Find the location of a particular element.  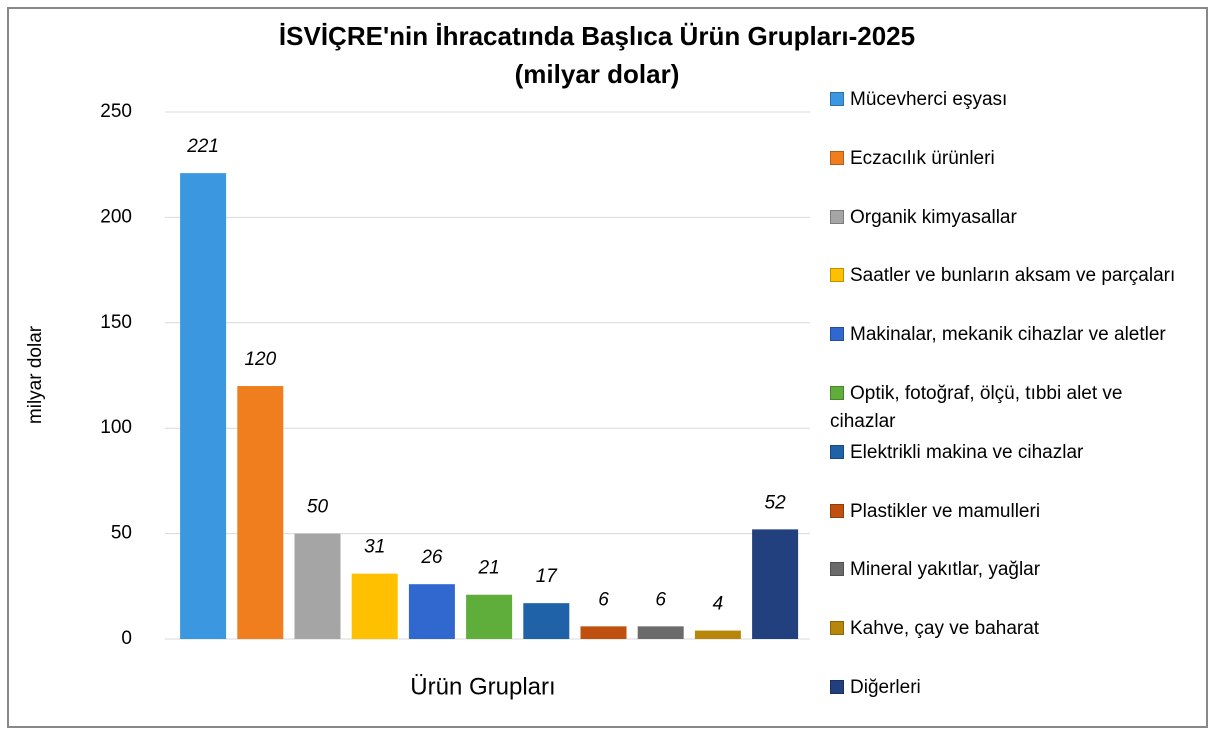

legend-label: Kahve, çay ve baharat is located at coordinates (945, 629).